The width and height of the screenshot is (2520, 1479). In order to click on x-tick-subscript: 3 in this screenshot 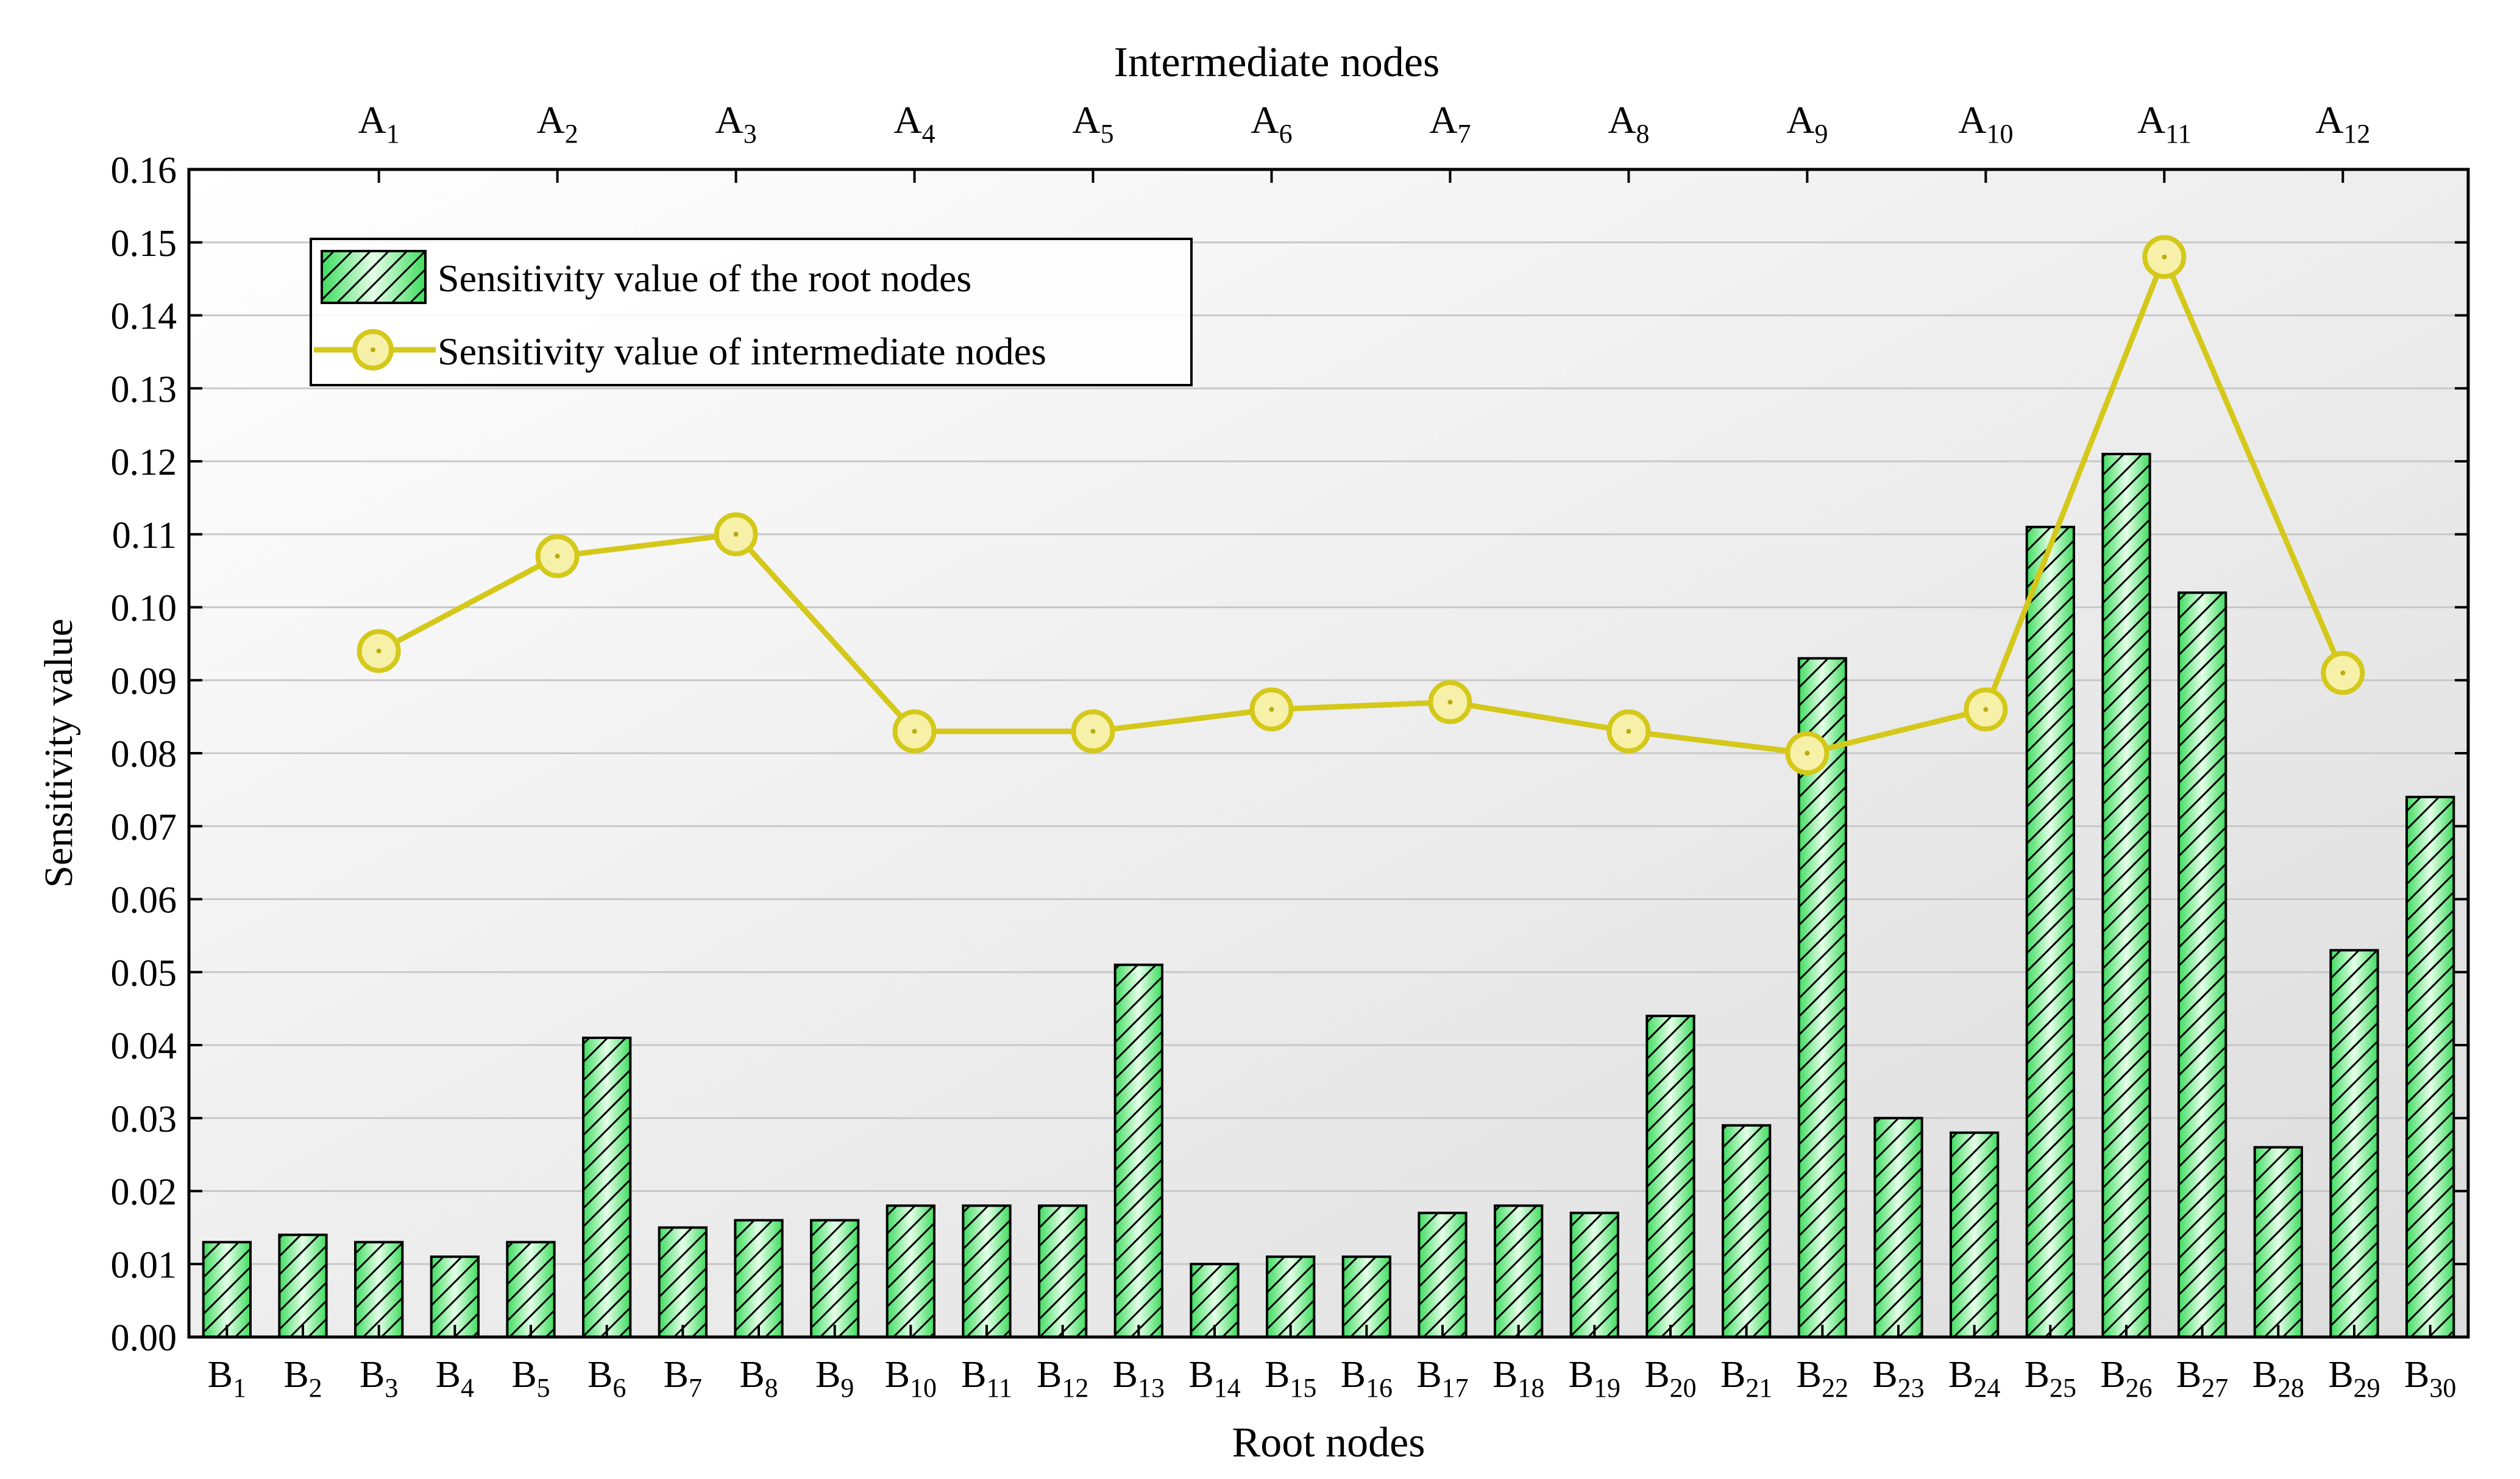, I will do `click(391, 1388)`.